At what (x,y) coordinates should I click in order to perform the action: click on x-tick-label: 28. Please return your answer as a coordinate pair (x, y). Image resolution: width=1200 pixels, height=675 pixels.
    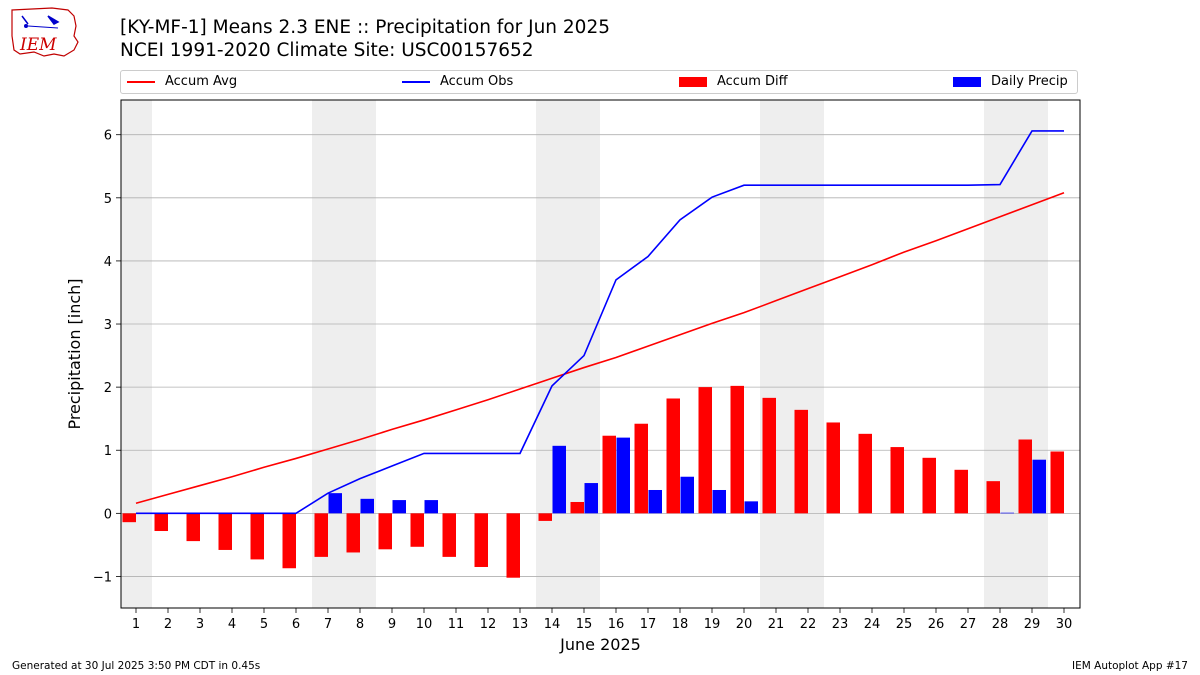
    Looking at the image, I should click on (1000, 624).